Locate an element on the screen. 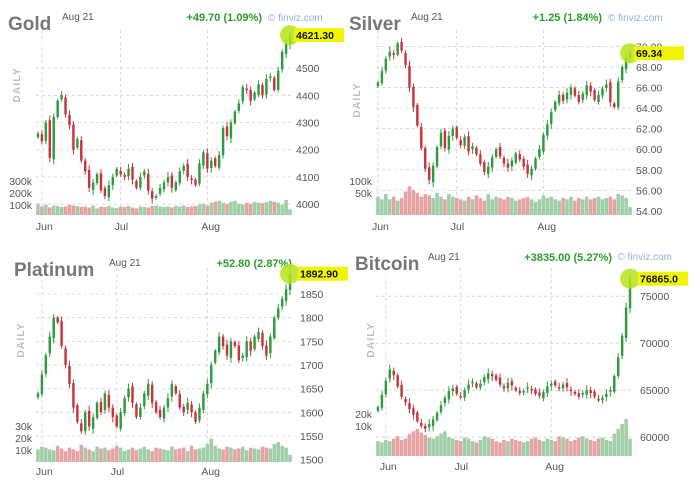  y-tick-label: 64.00 is located at coordinates (649, 109).